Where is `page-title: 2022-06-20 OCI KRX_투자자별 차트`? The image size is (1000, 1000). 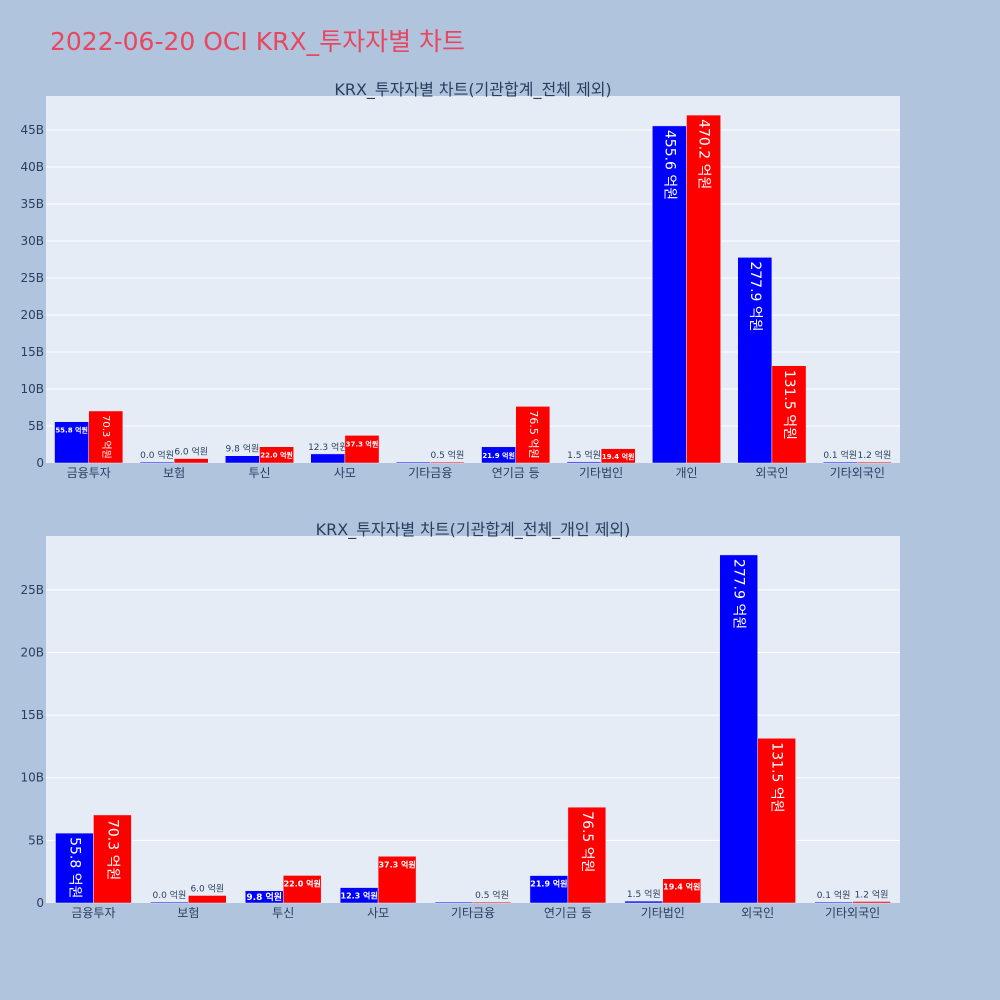 page-title: 2022-06-20 OCI KRX_투자자별 차트 is located at coordinates (258, 41).